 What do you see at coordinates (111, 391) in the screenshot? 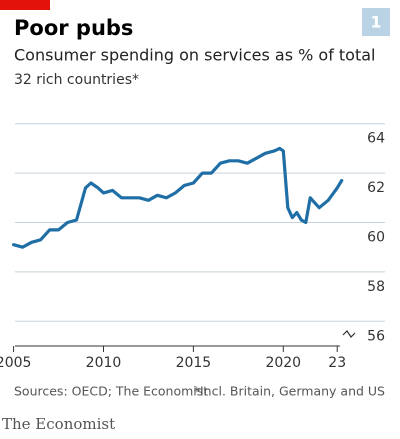
I see `source: Sources: OECD; The Economist` at bounding box center [111, 391].